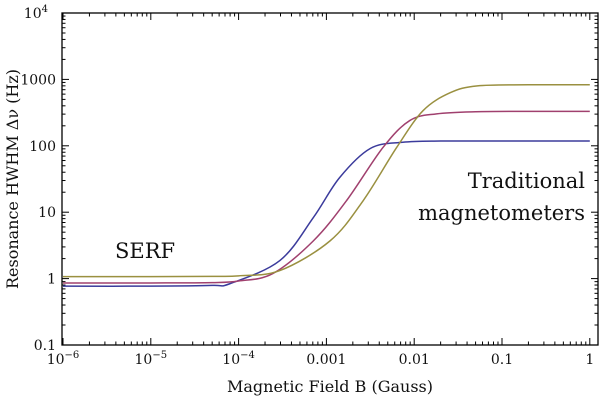 The height and width of the screenshot is (403, 600). What do you see at coordinates (145, 251) in the screenshot?
I see `annotation-serf: SERF` at bounding box center [145, 251].